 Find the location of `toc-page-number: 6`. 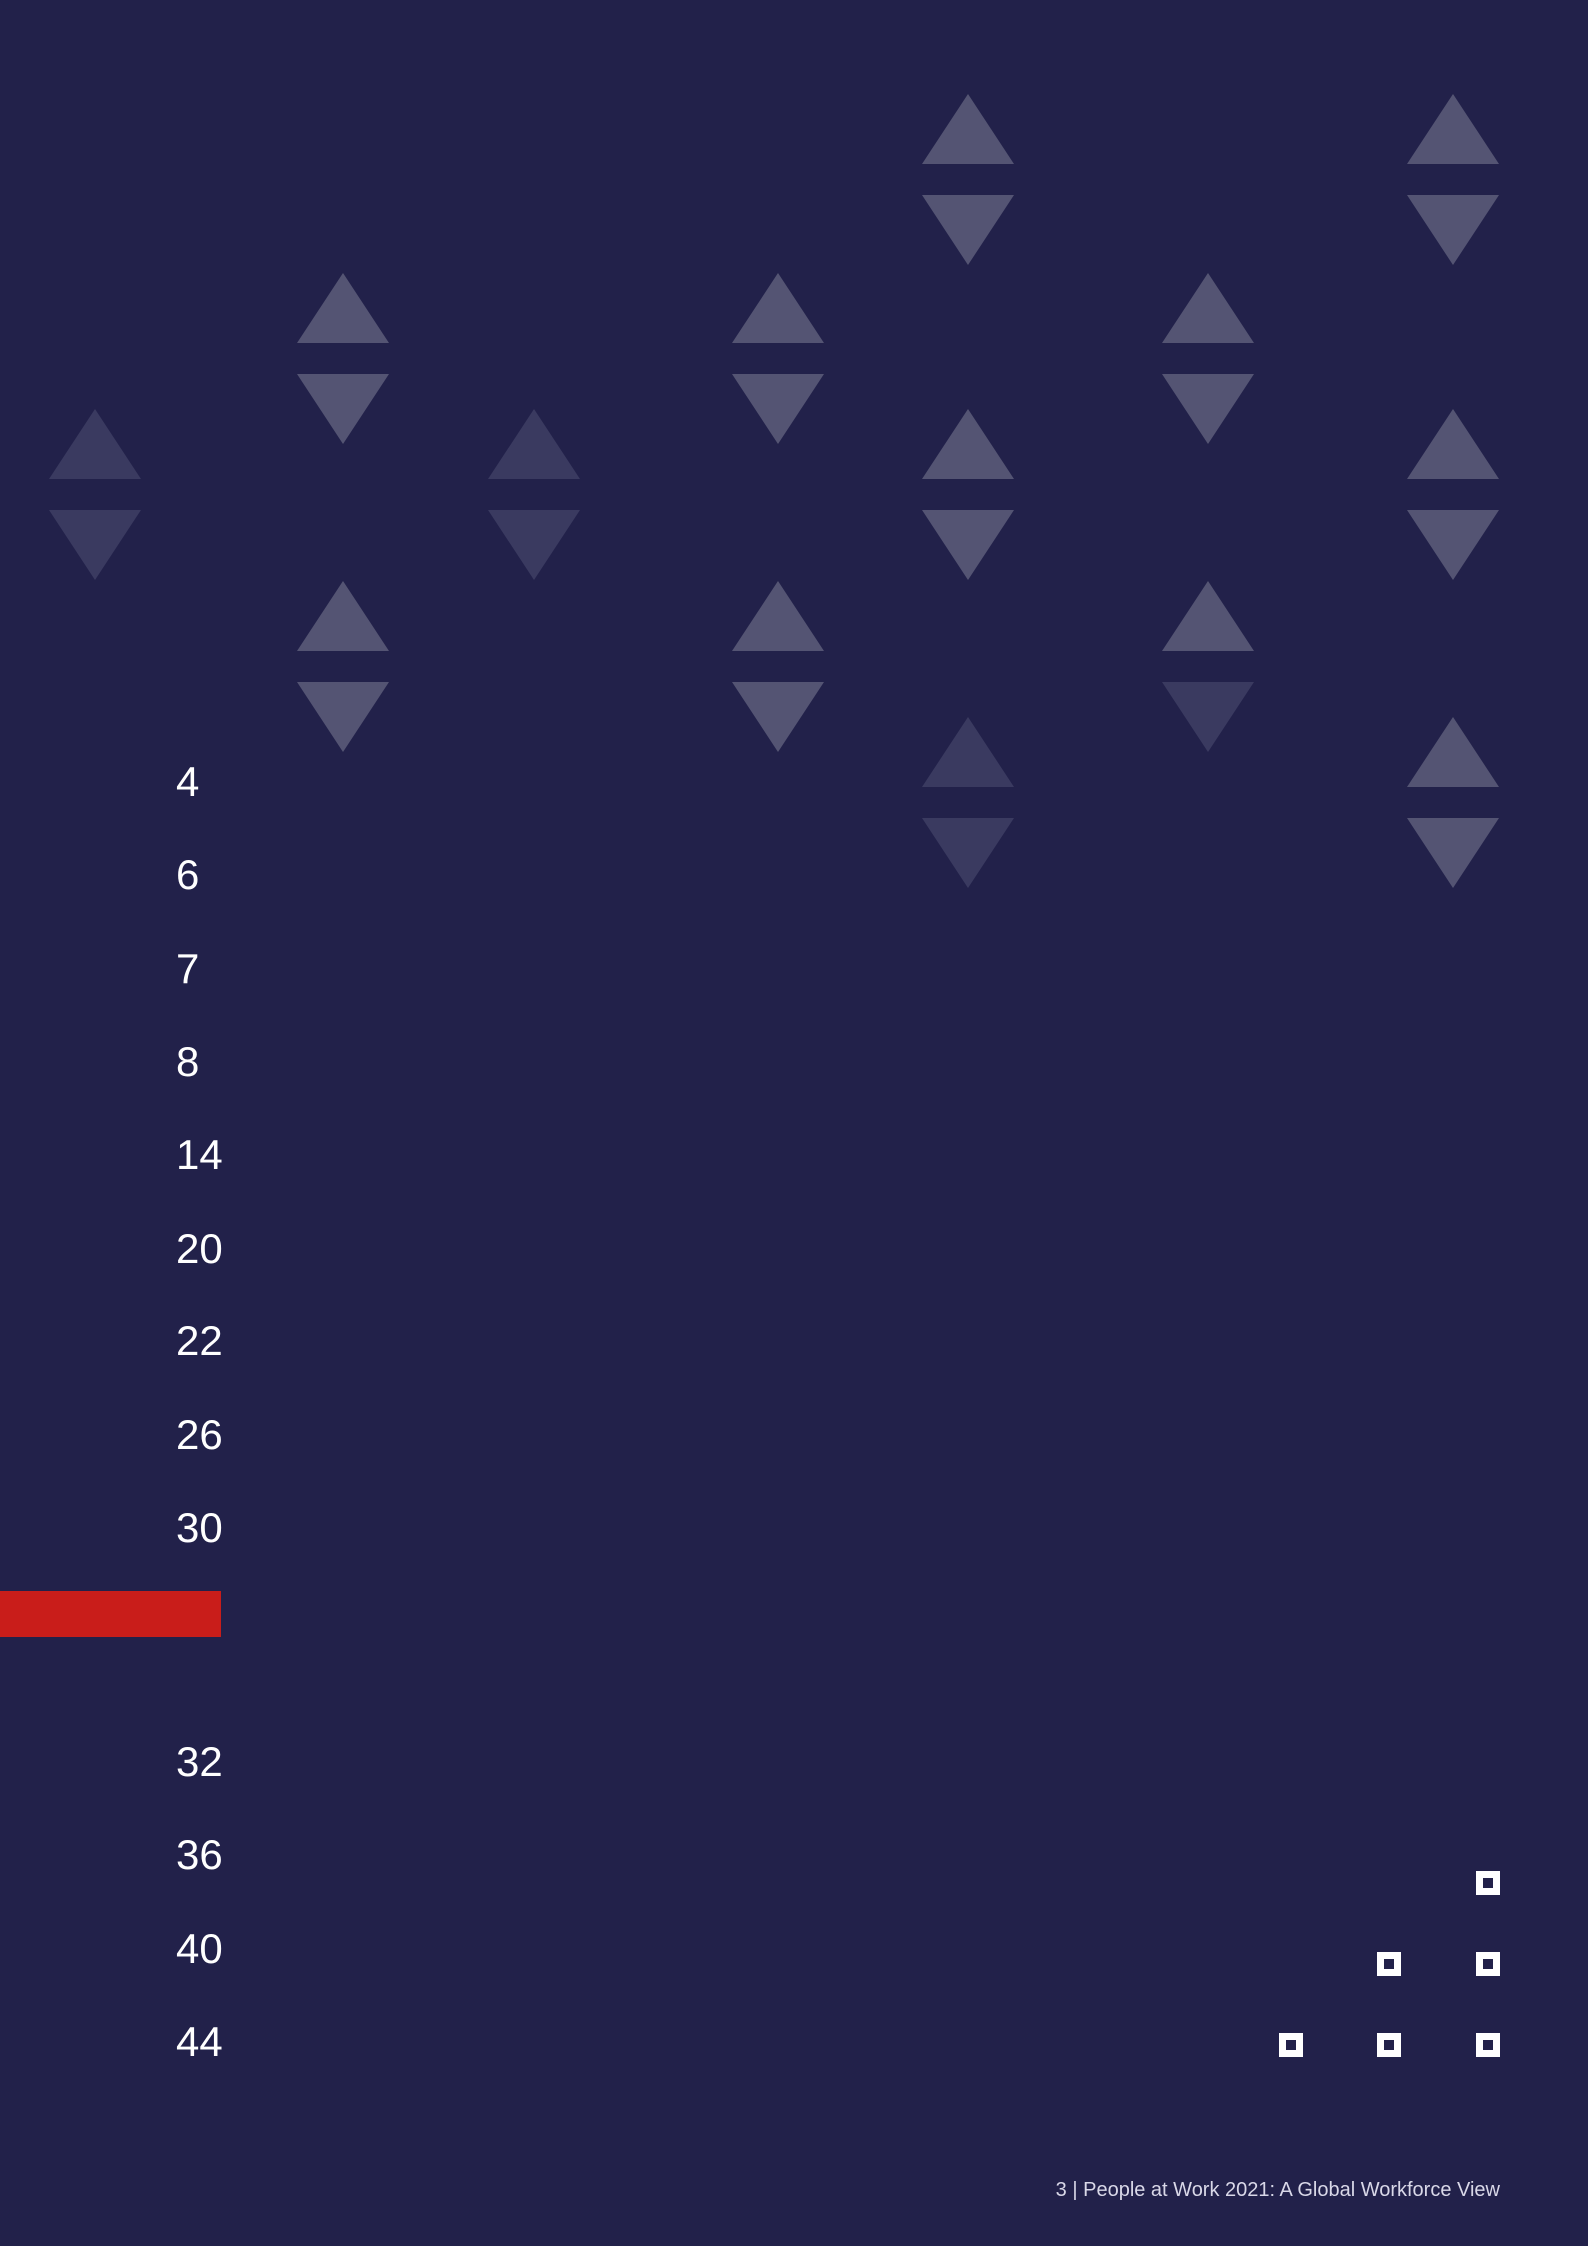

toc-page-number: 6 is located at coordinates (188, 874).